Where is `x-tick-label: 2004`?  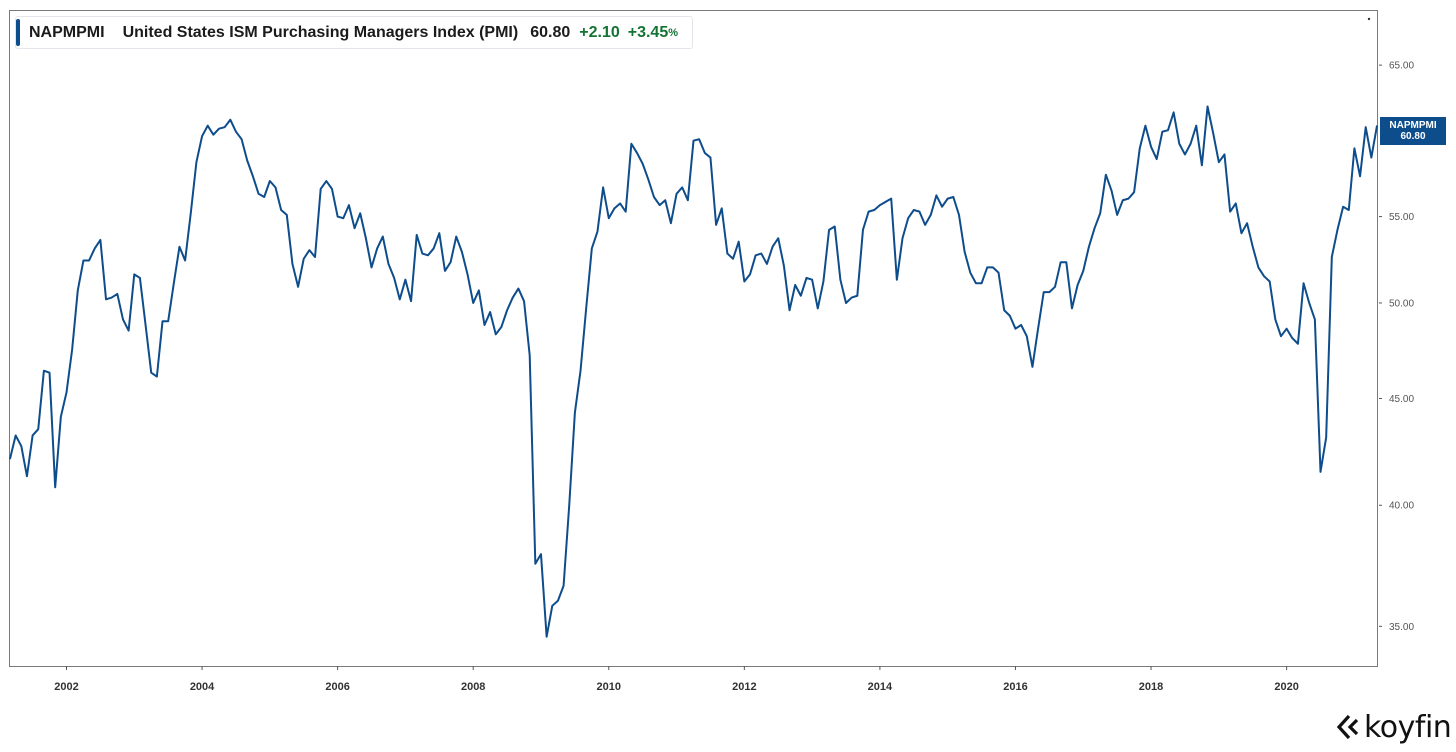
x-tick-label: 2004 is located at coordinates (202, 687).